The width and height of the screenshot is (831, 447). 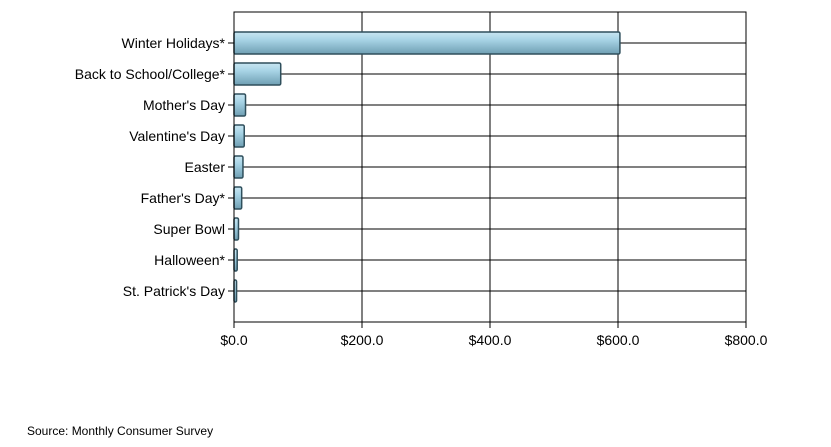 What do you see at coordinates (189, 229) in the screenshot?
I see `category-label: Super Bowl` at bounding box center [189, 229].